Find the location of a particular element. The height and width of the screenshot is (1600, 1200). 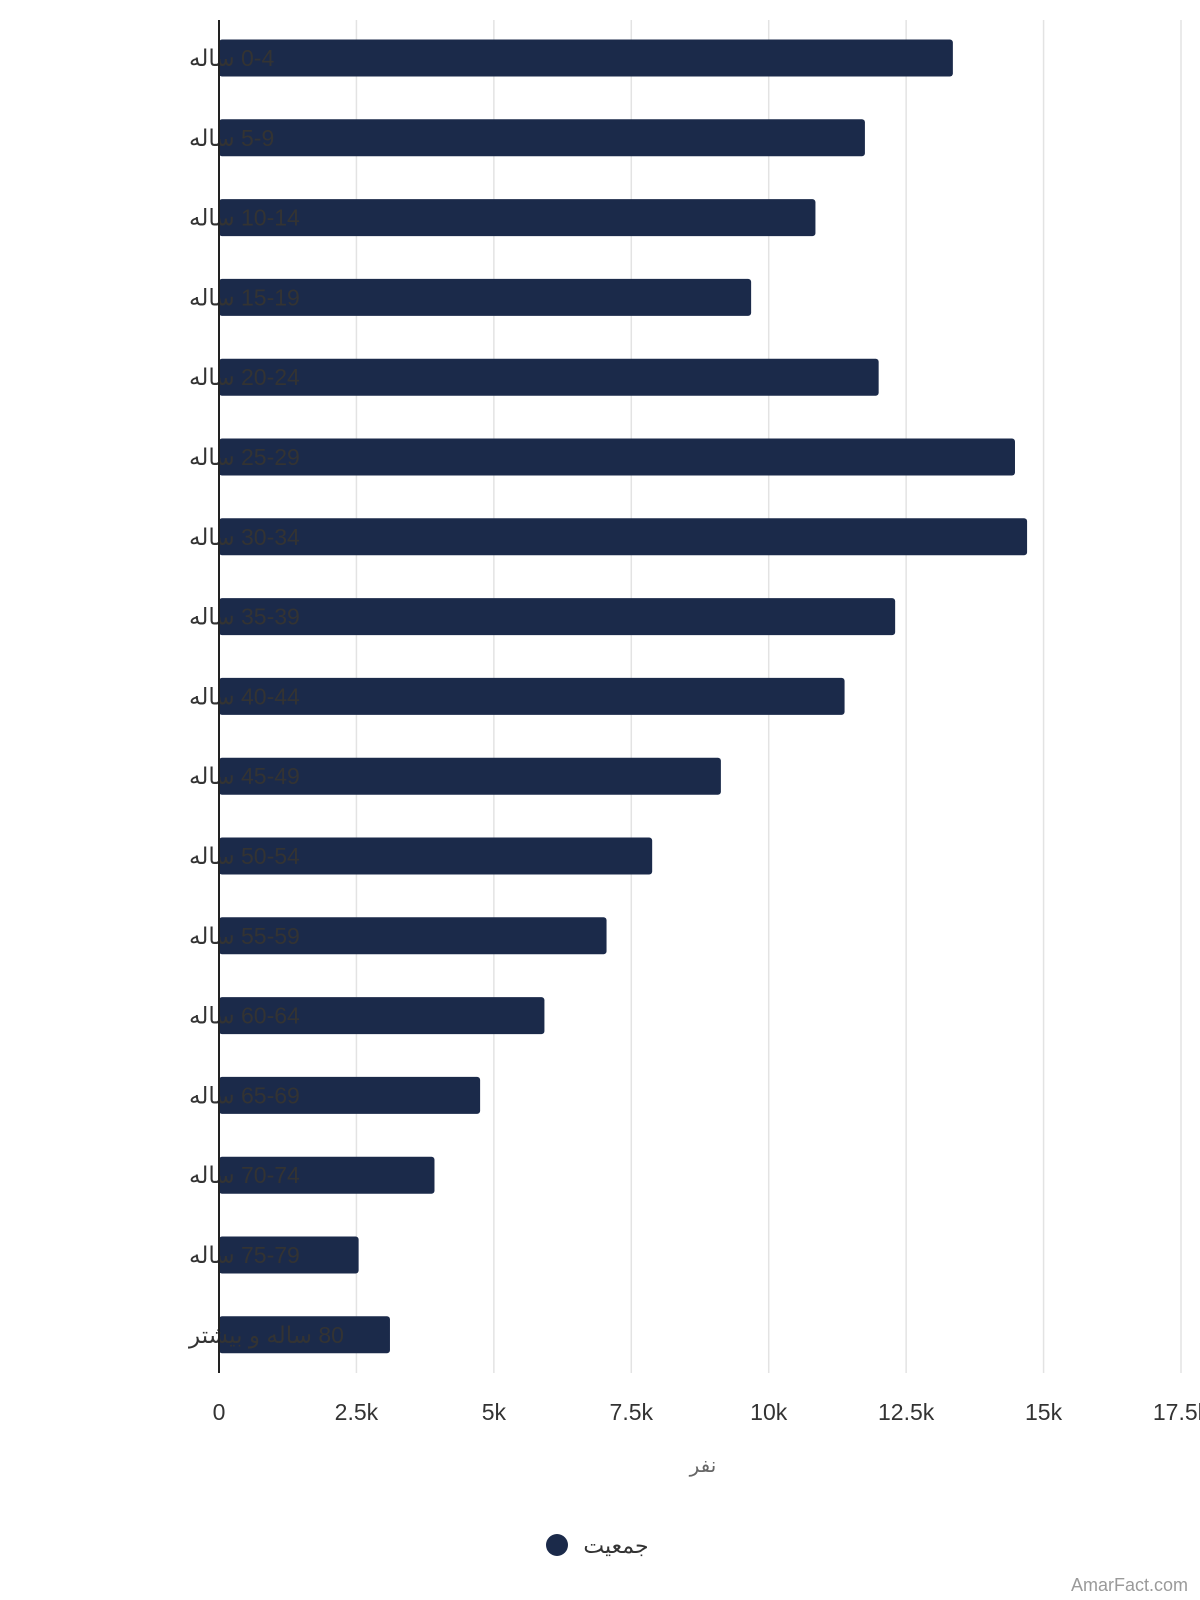

x-axis-title: نفر is located at coordinates (703, 1465).